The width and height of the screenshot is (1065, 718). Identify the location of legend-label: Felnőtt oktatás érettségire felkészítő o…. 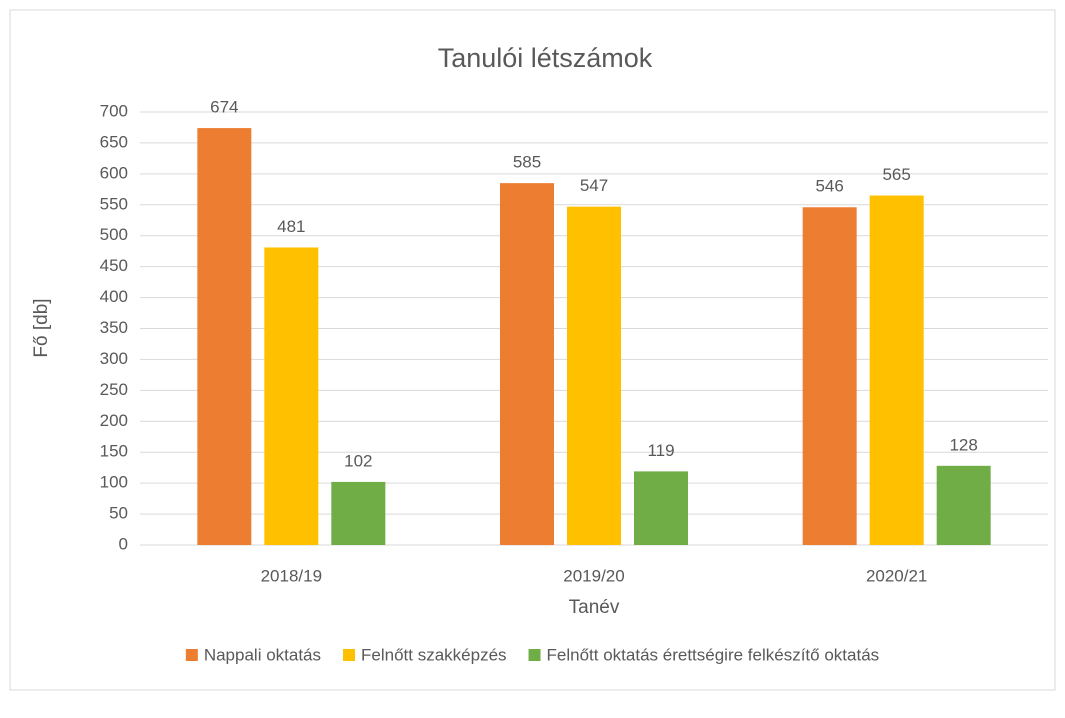
(713, 654).